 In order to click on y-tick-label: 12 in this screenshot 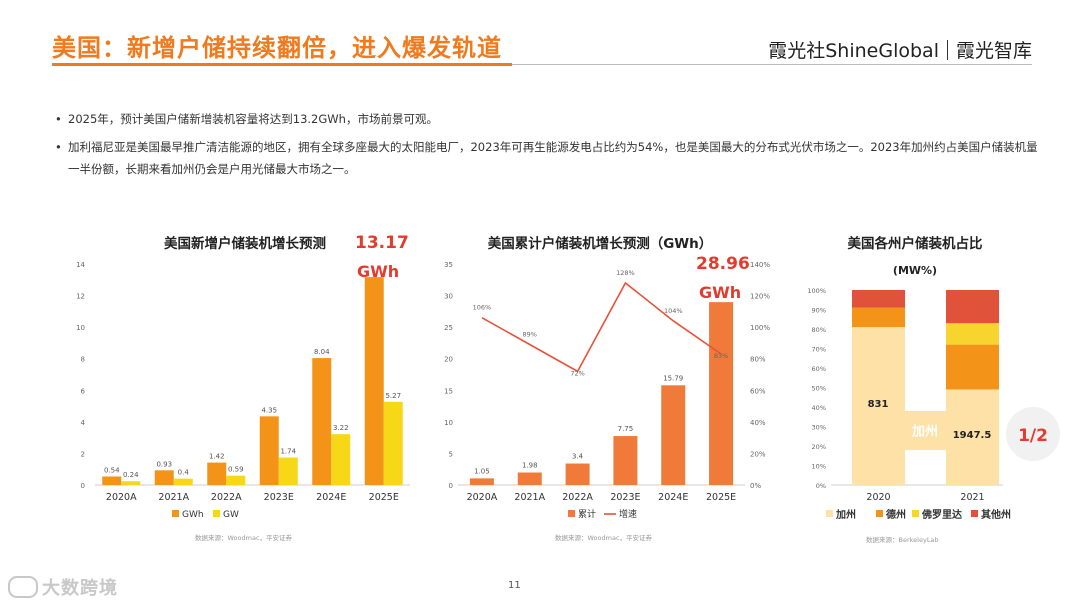, I will do `click(80, 297)`.